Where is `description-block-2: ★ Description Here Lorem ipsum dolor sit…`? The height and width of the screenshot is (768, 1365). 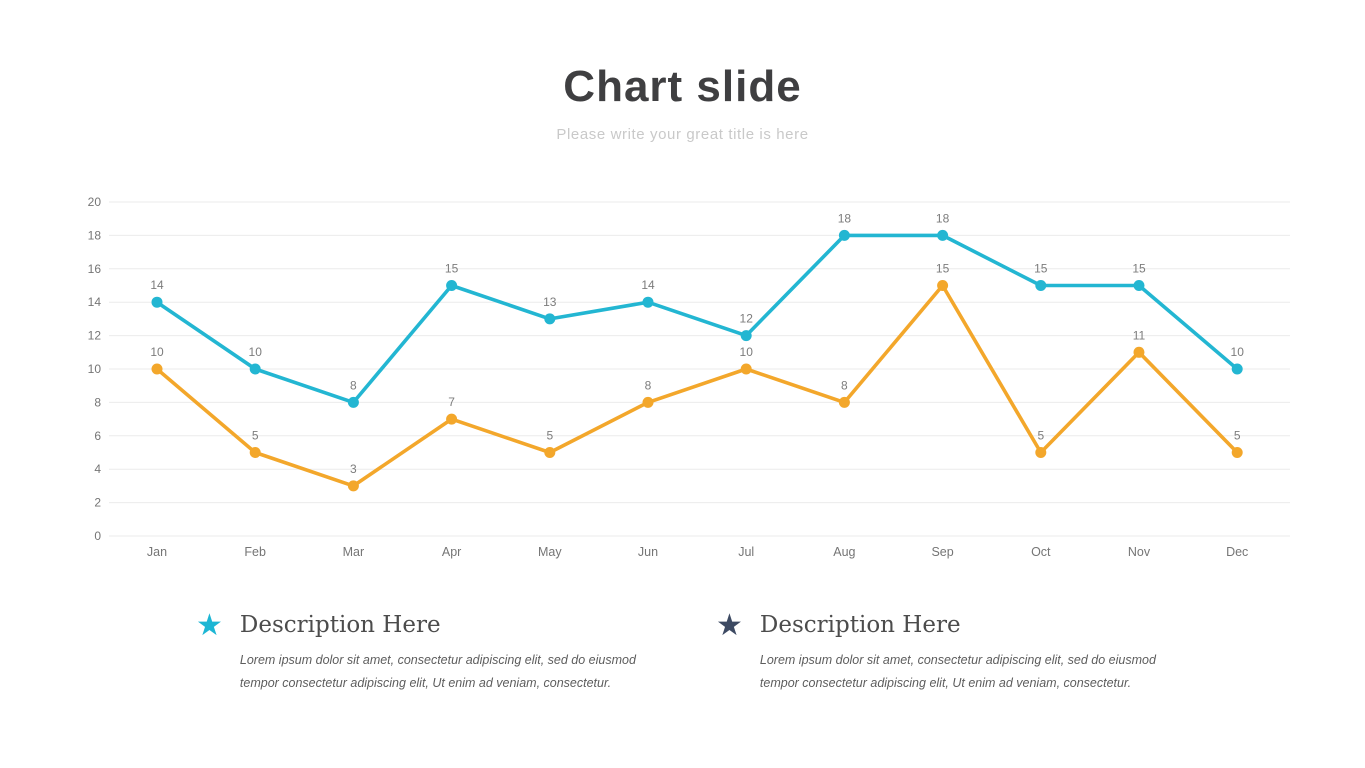
description-block-2: ★ Description Here Lorem ipsum dolor sit… is located at coordinates (941, 652).